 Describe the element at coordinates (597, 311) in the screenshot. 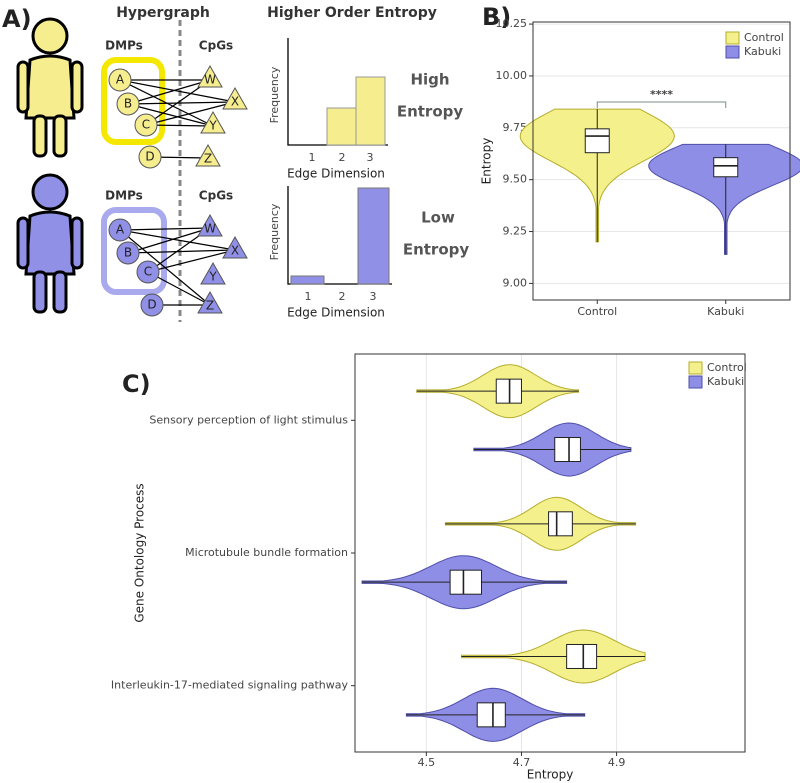

I see `x-tick-label: Control` at that location.